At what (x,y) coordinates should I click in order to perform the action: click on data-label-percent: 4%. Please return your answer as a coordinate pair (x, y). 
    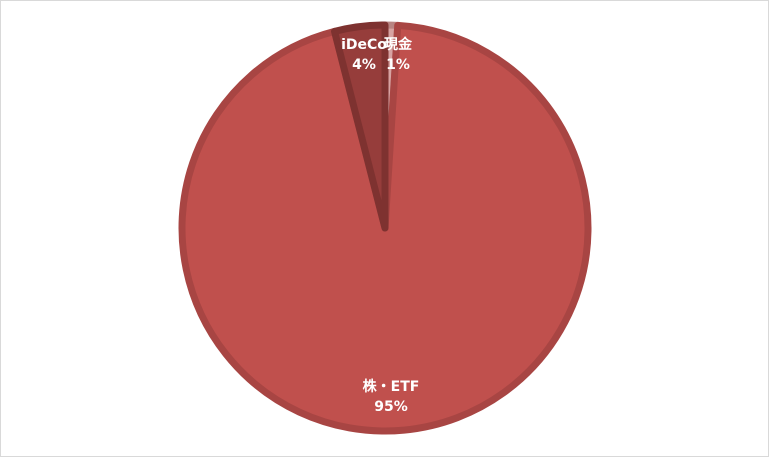
    Looking at the image, I should click on (364, 65).